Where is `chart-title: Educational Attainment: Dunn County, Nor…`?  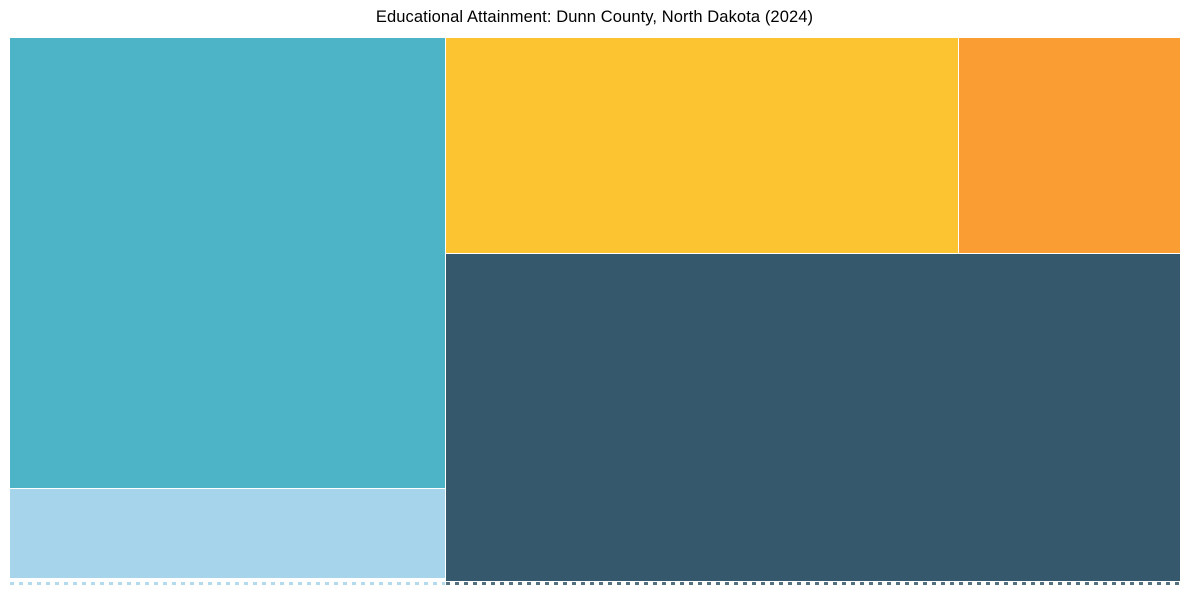
chart-title: Educational Attainment: Dunn County, Nor… is located at coordinates (594, 17).